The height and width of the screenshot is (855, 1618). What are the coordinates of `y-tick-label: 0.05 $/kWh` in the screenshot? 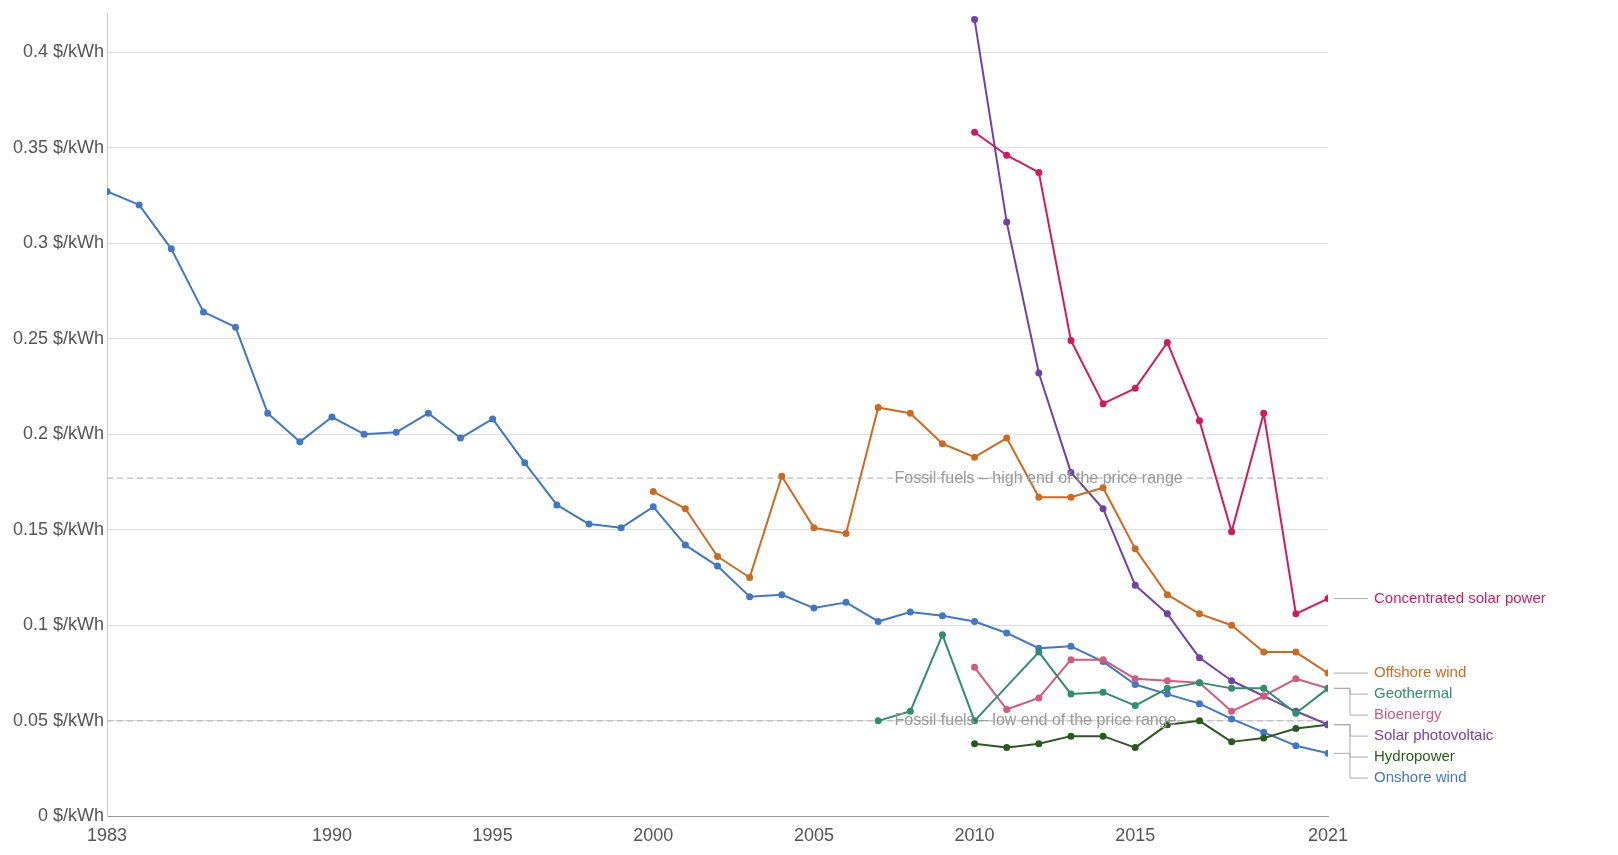 It's located at (59, 719).